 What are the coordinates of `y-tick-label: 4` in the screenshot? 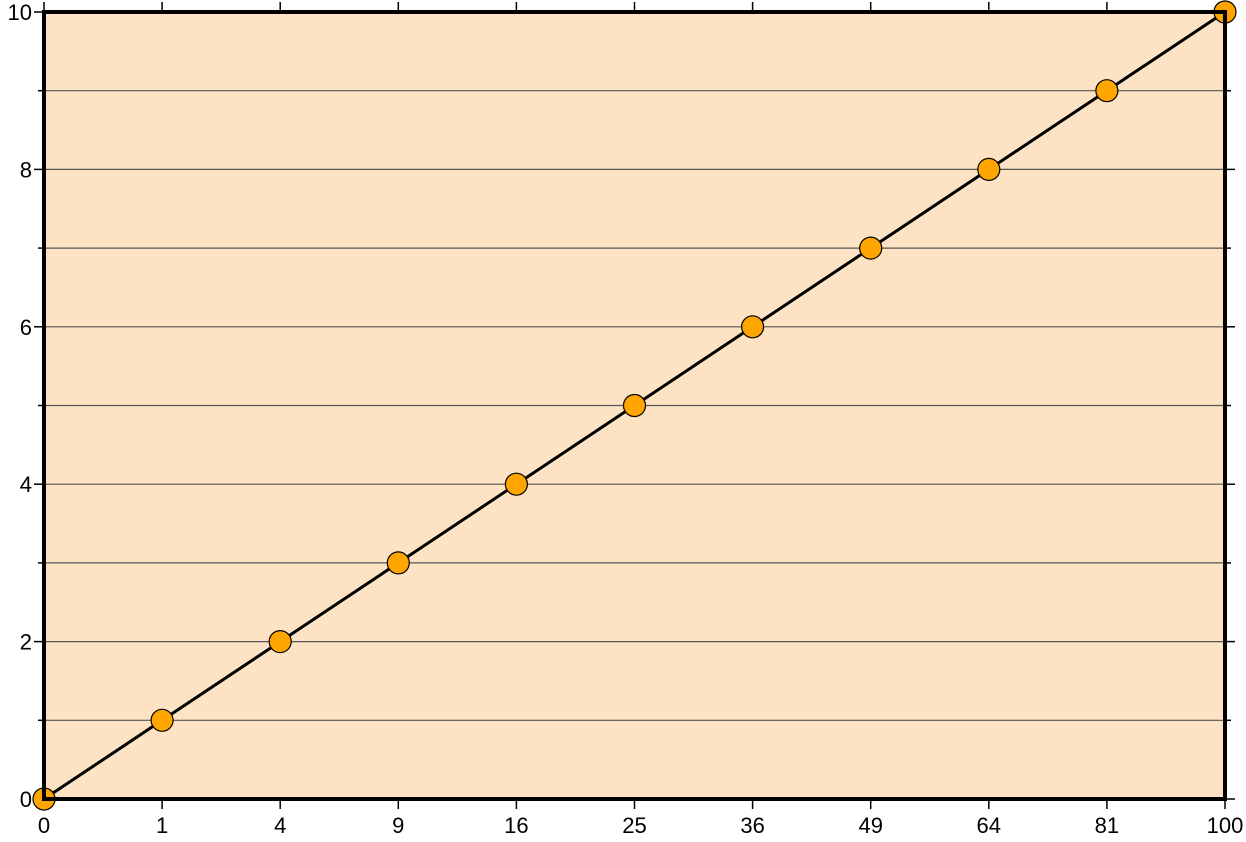 It's located at (26, 484).